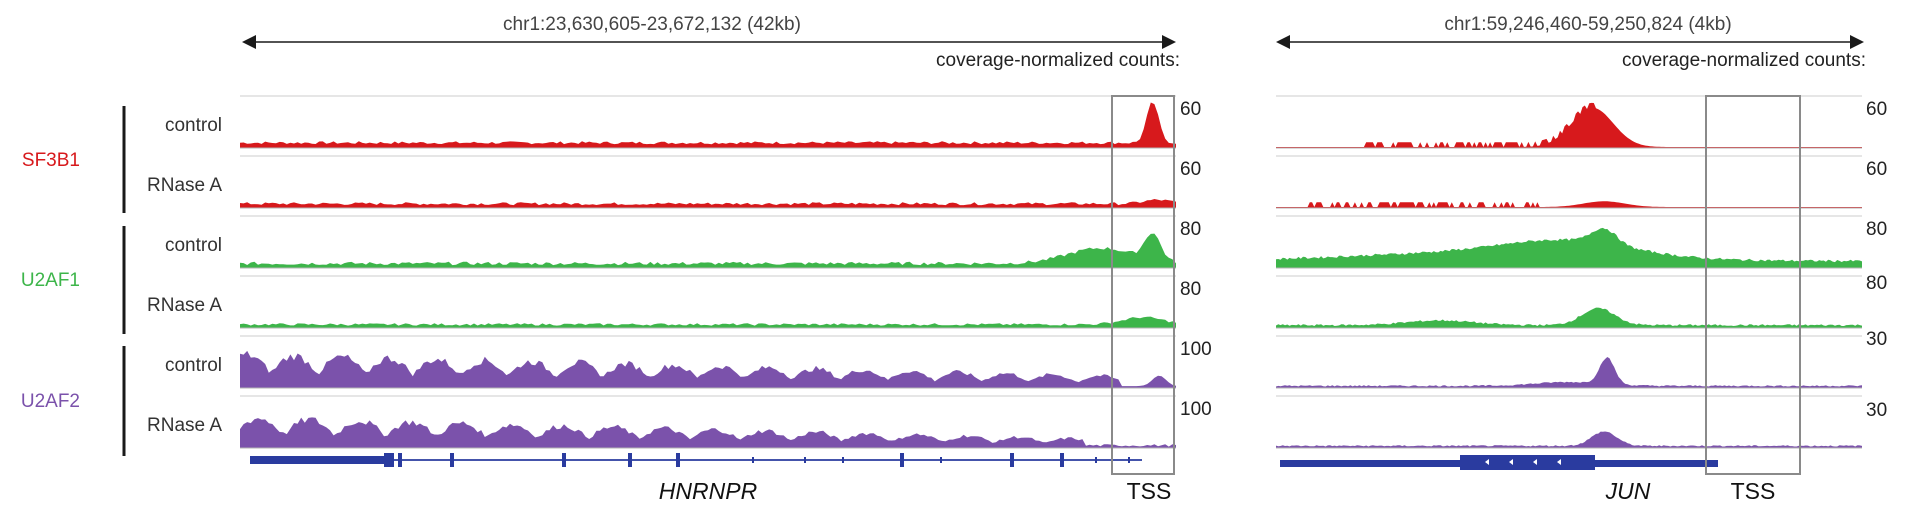  Describe the element at coordinates (1058, 60) in the screenshot. I see `coverage-label-left: coverage-normalized counts:` at that location.